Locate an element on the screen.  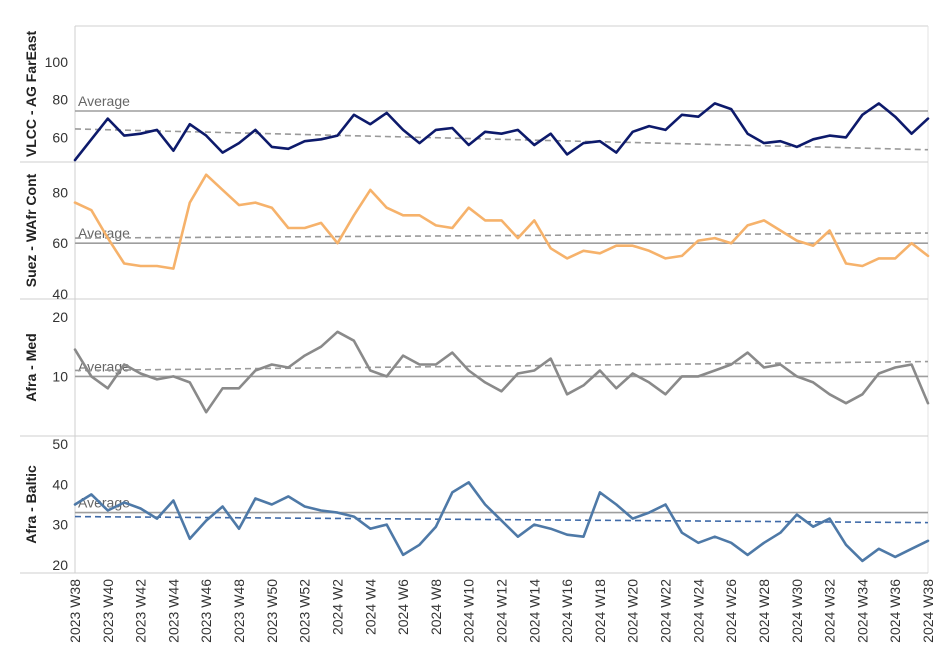
x-tick-label: 2024 W18 is located at coordinates (600, 611).